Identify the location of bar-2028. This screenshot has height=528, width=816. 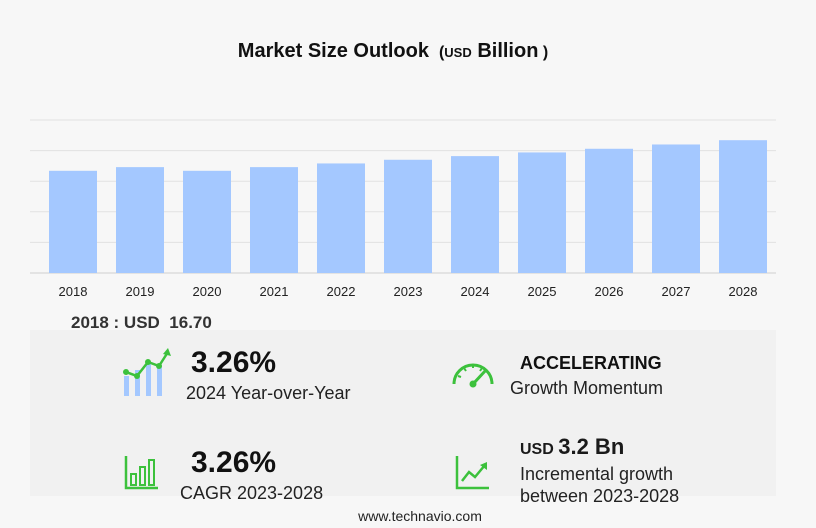
(743, 206).